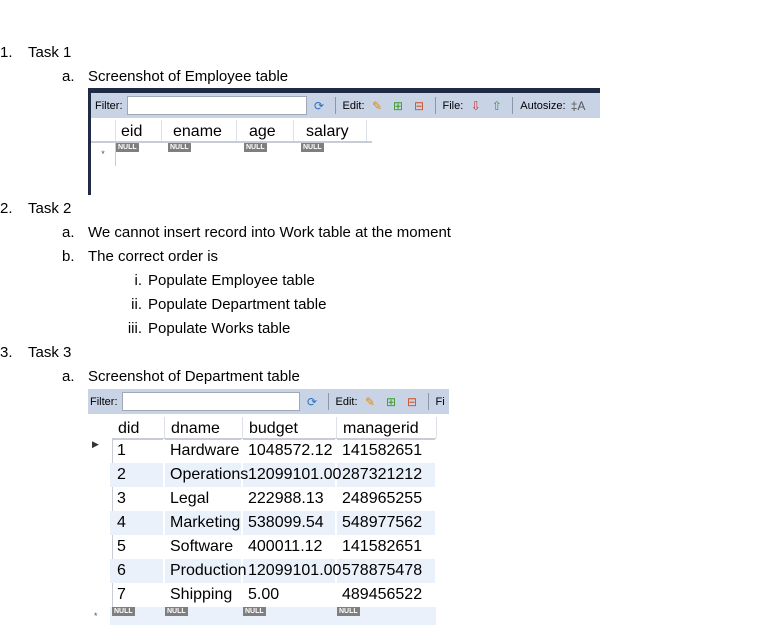  I want to click on step-text: Populate Works table, so click(219, 328).